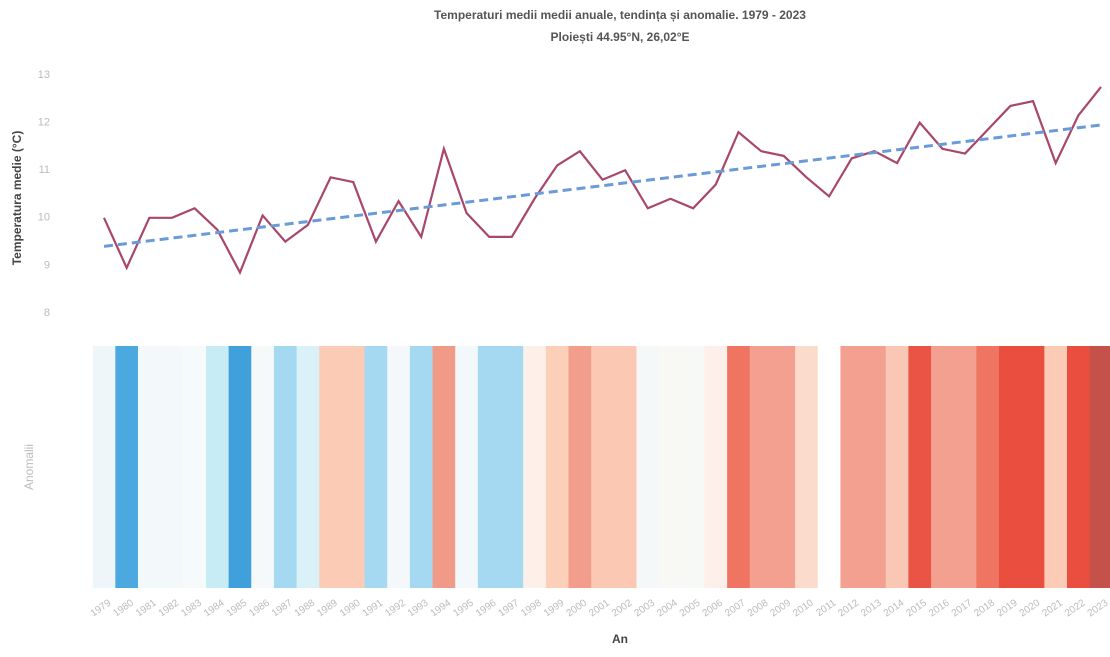 This screenshot has width=1110, height=657. Describe the element at coordinates (169, 608) in the screenshot. I see `x-tick-label: 1982` at that location.